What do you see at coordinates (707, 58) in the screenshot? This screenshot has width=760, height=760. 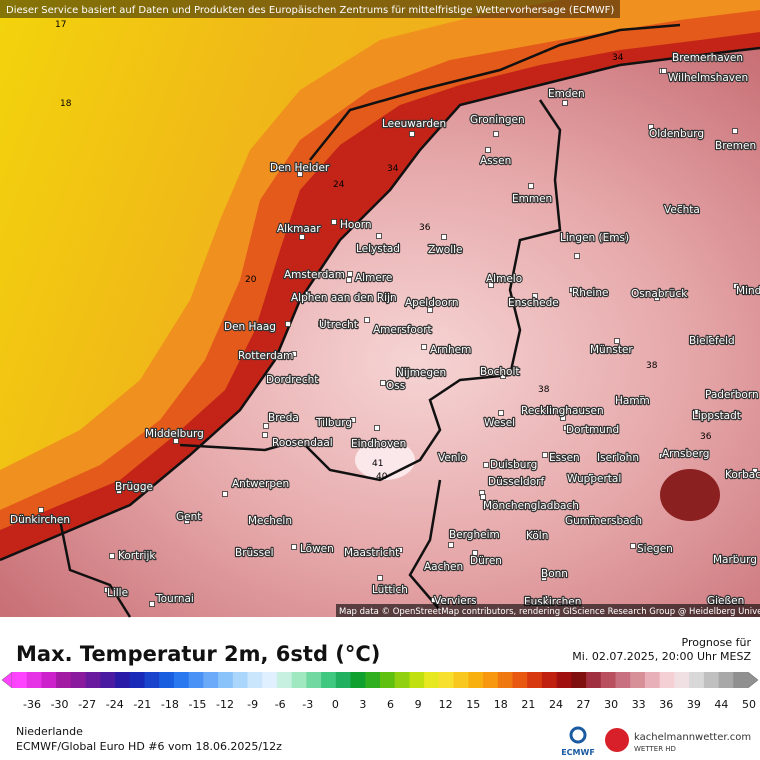 I see `city-label: Bremerhaven` at bounding box center [707, 58].